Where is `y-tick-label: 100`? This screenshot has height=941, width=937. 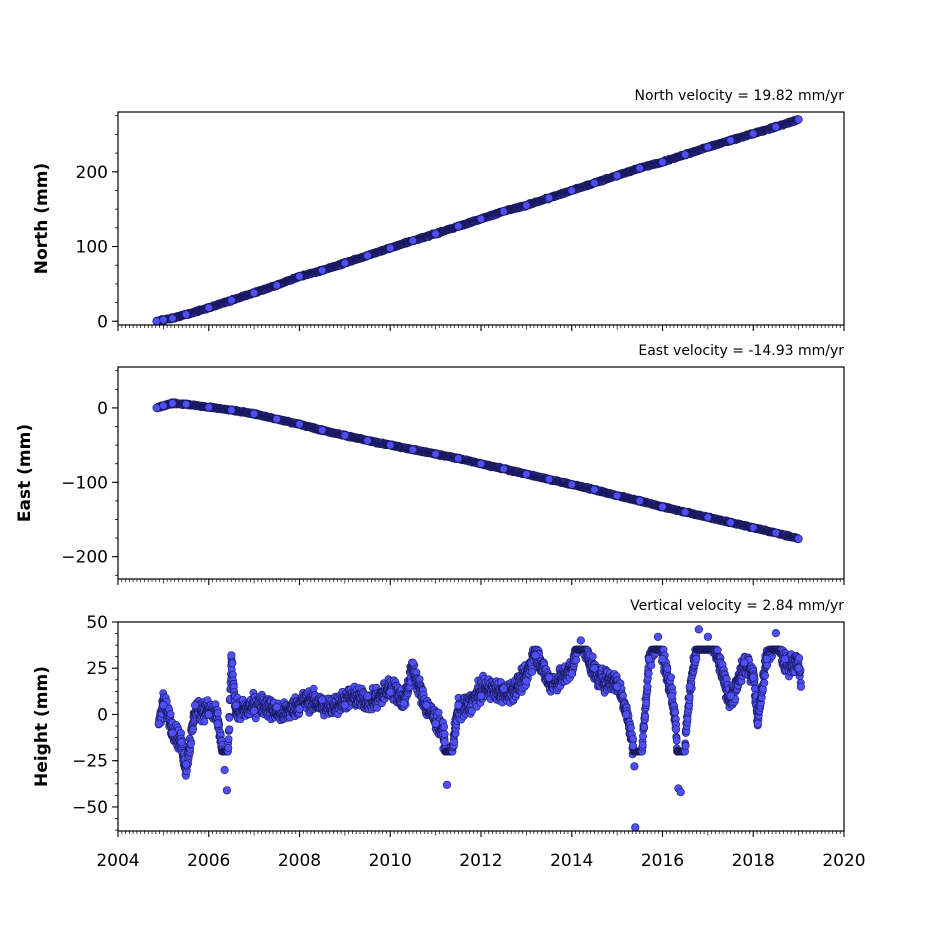
y-tick-label: 100 is located at coordinates (92, 248).